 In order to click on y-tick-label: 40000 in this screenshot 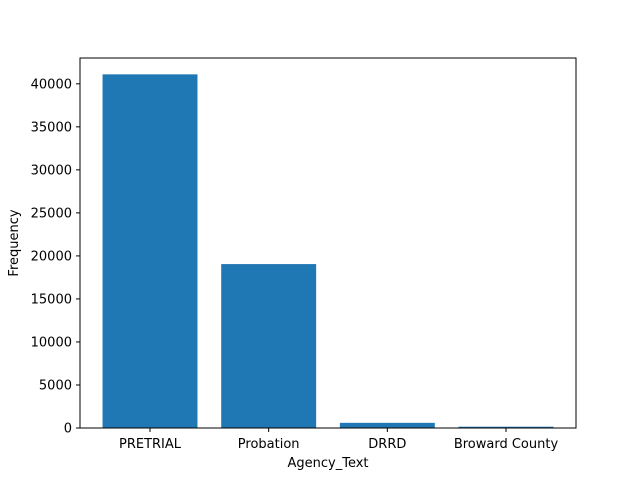, I will do `click(51, 84)`.